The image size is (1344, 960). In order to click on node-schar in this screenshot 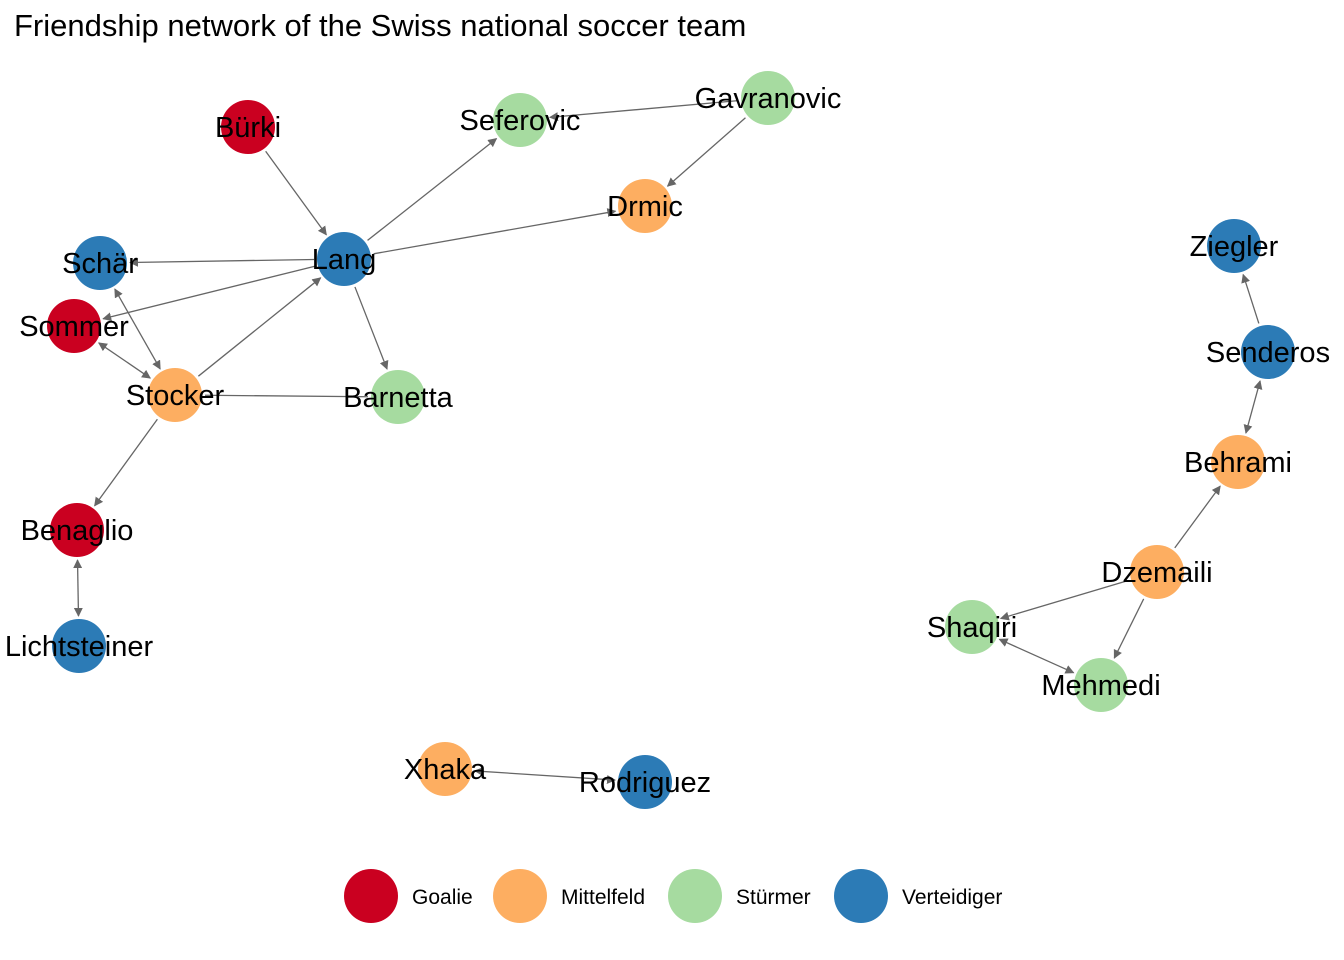, I will do `click(100, 263)`.